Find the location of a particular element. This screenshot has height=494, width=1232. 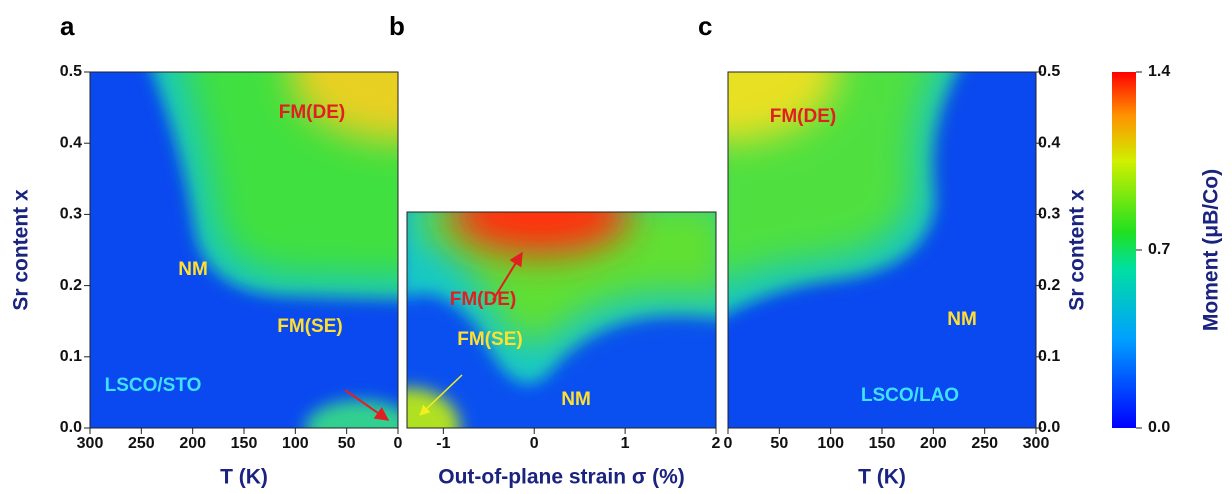

colorbar is located at coordinates (1124, 250).